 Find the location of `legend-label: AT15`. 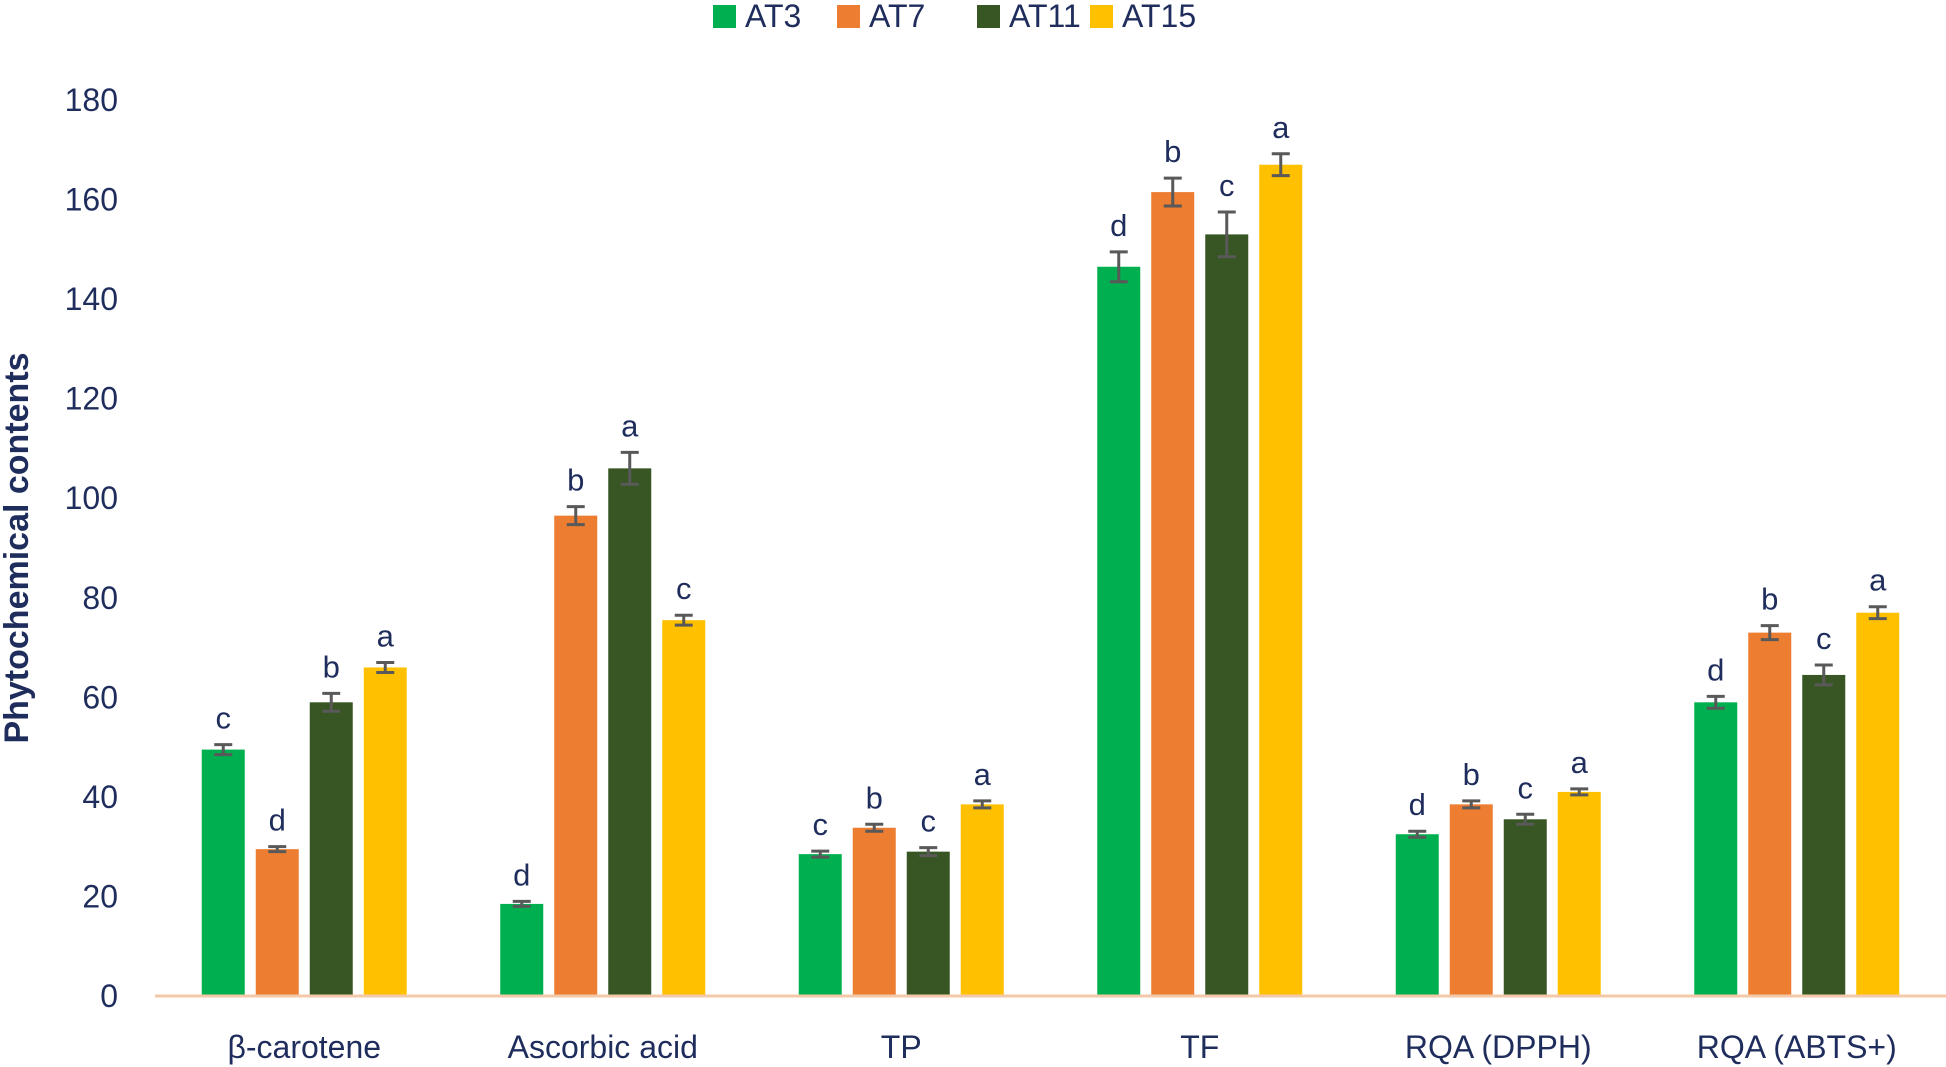

legend-label: AT15 is located at coordinates (1159, 17).